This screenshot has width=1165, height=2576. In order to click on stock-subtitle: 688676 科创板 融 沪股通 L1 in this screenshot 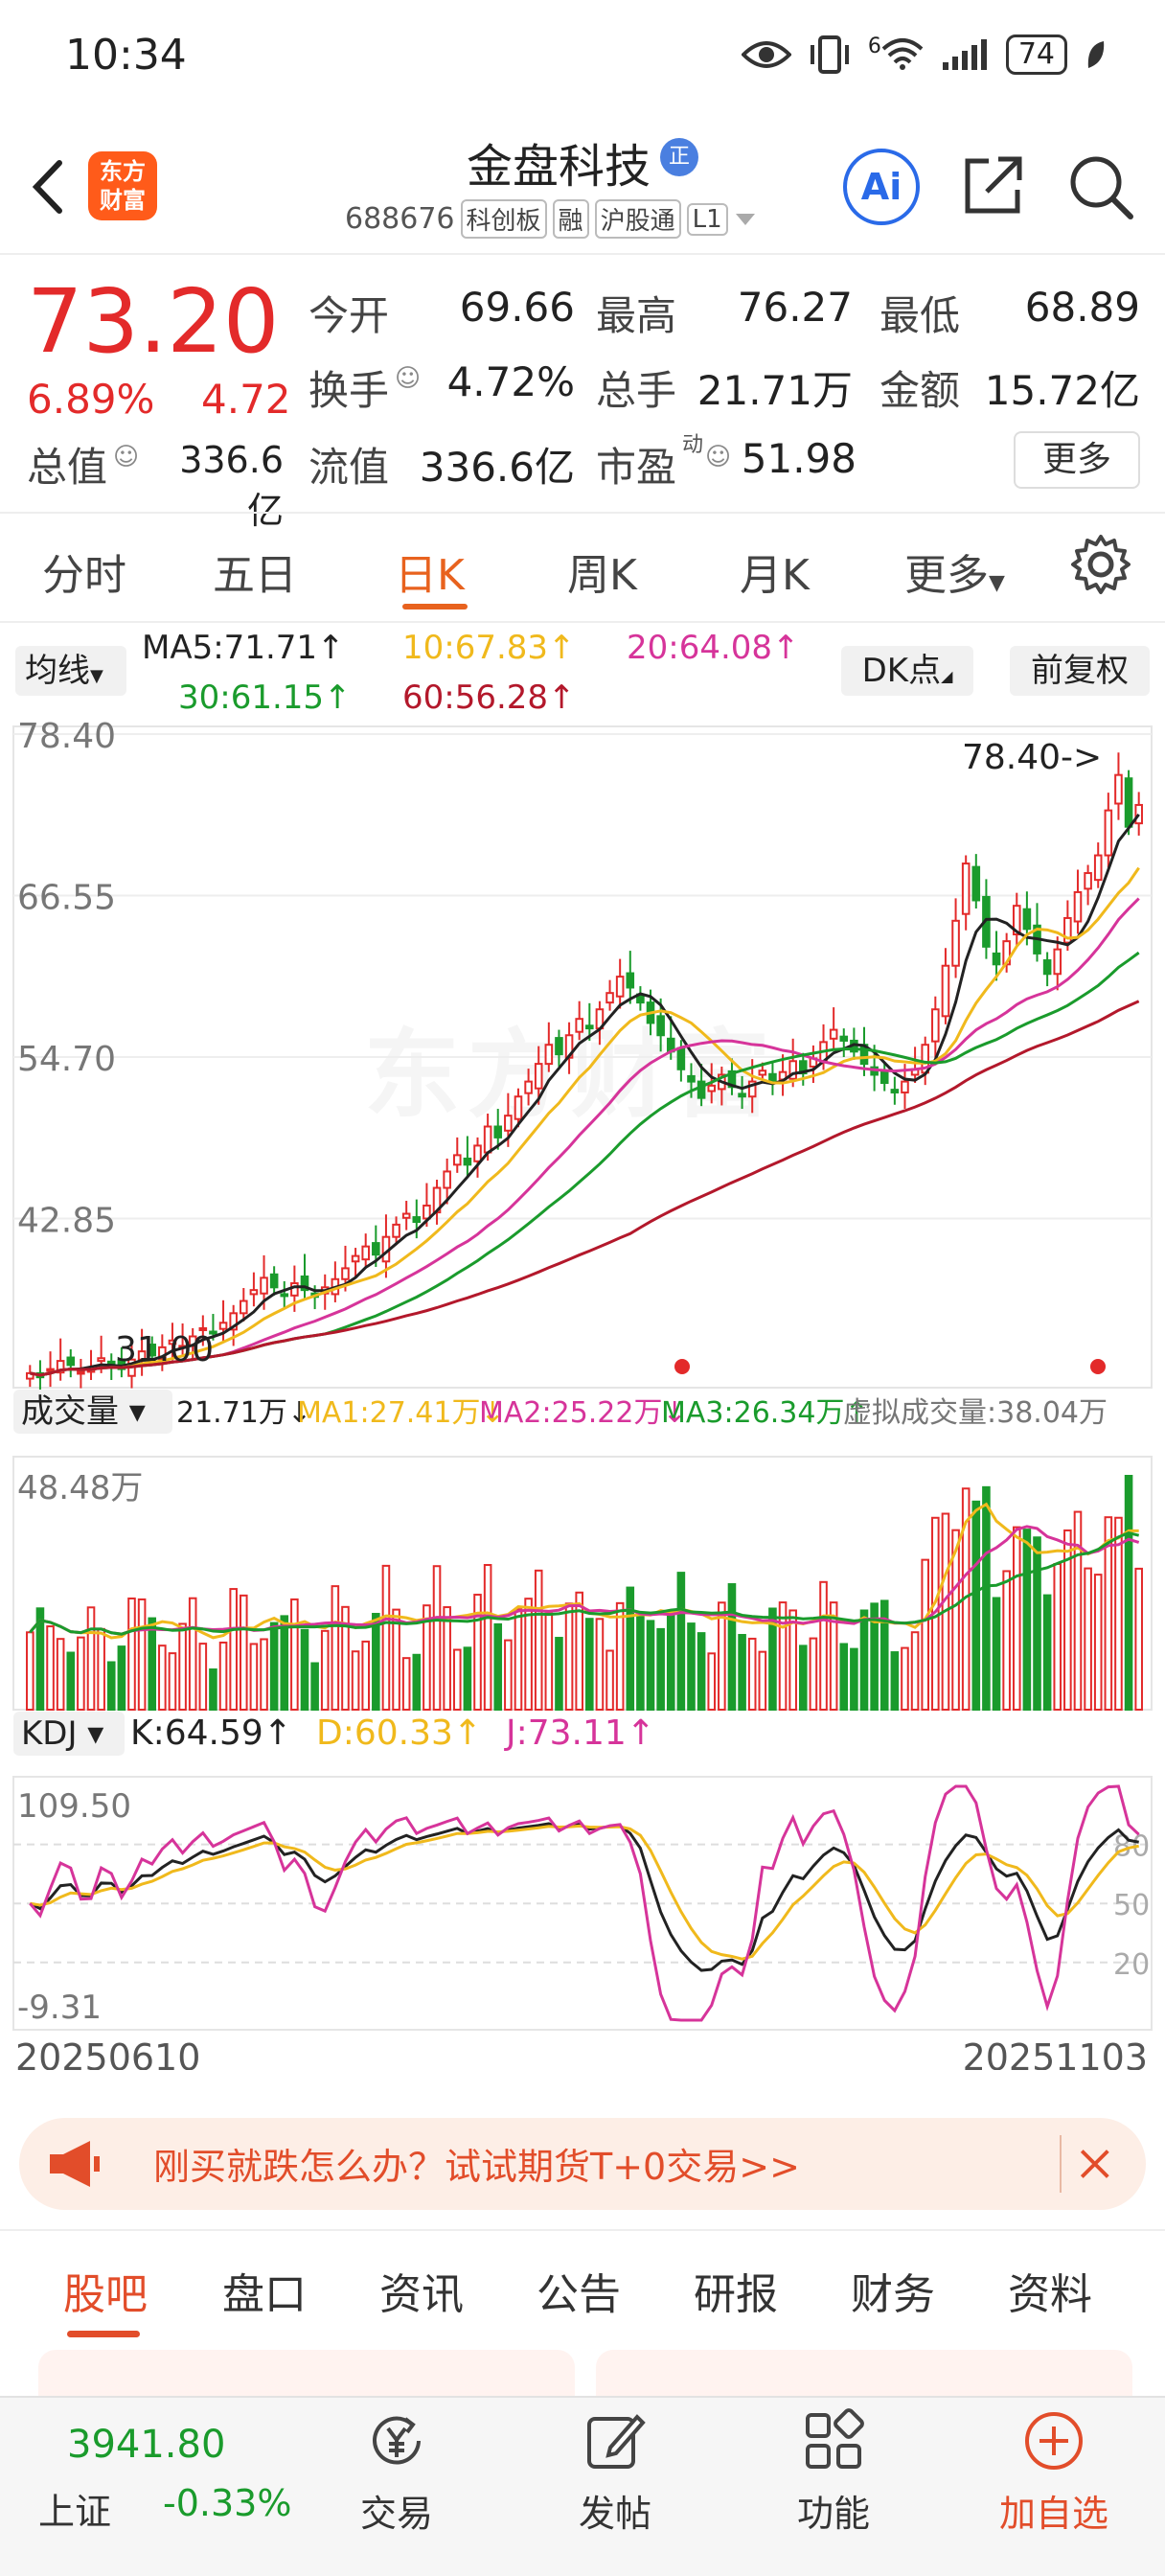, I will do `click(551, 219)`.